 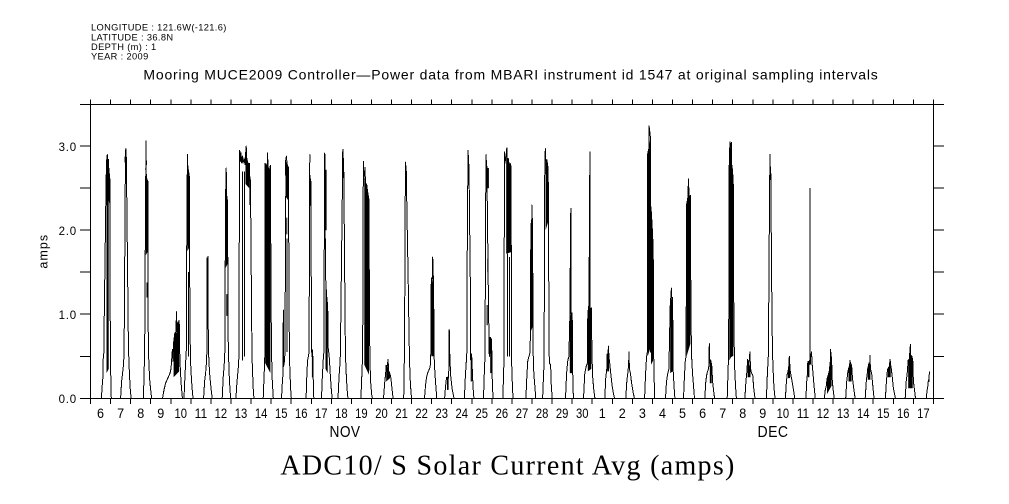 I want to click on svg-text: 5, so click(x=682, y=413).